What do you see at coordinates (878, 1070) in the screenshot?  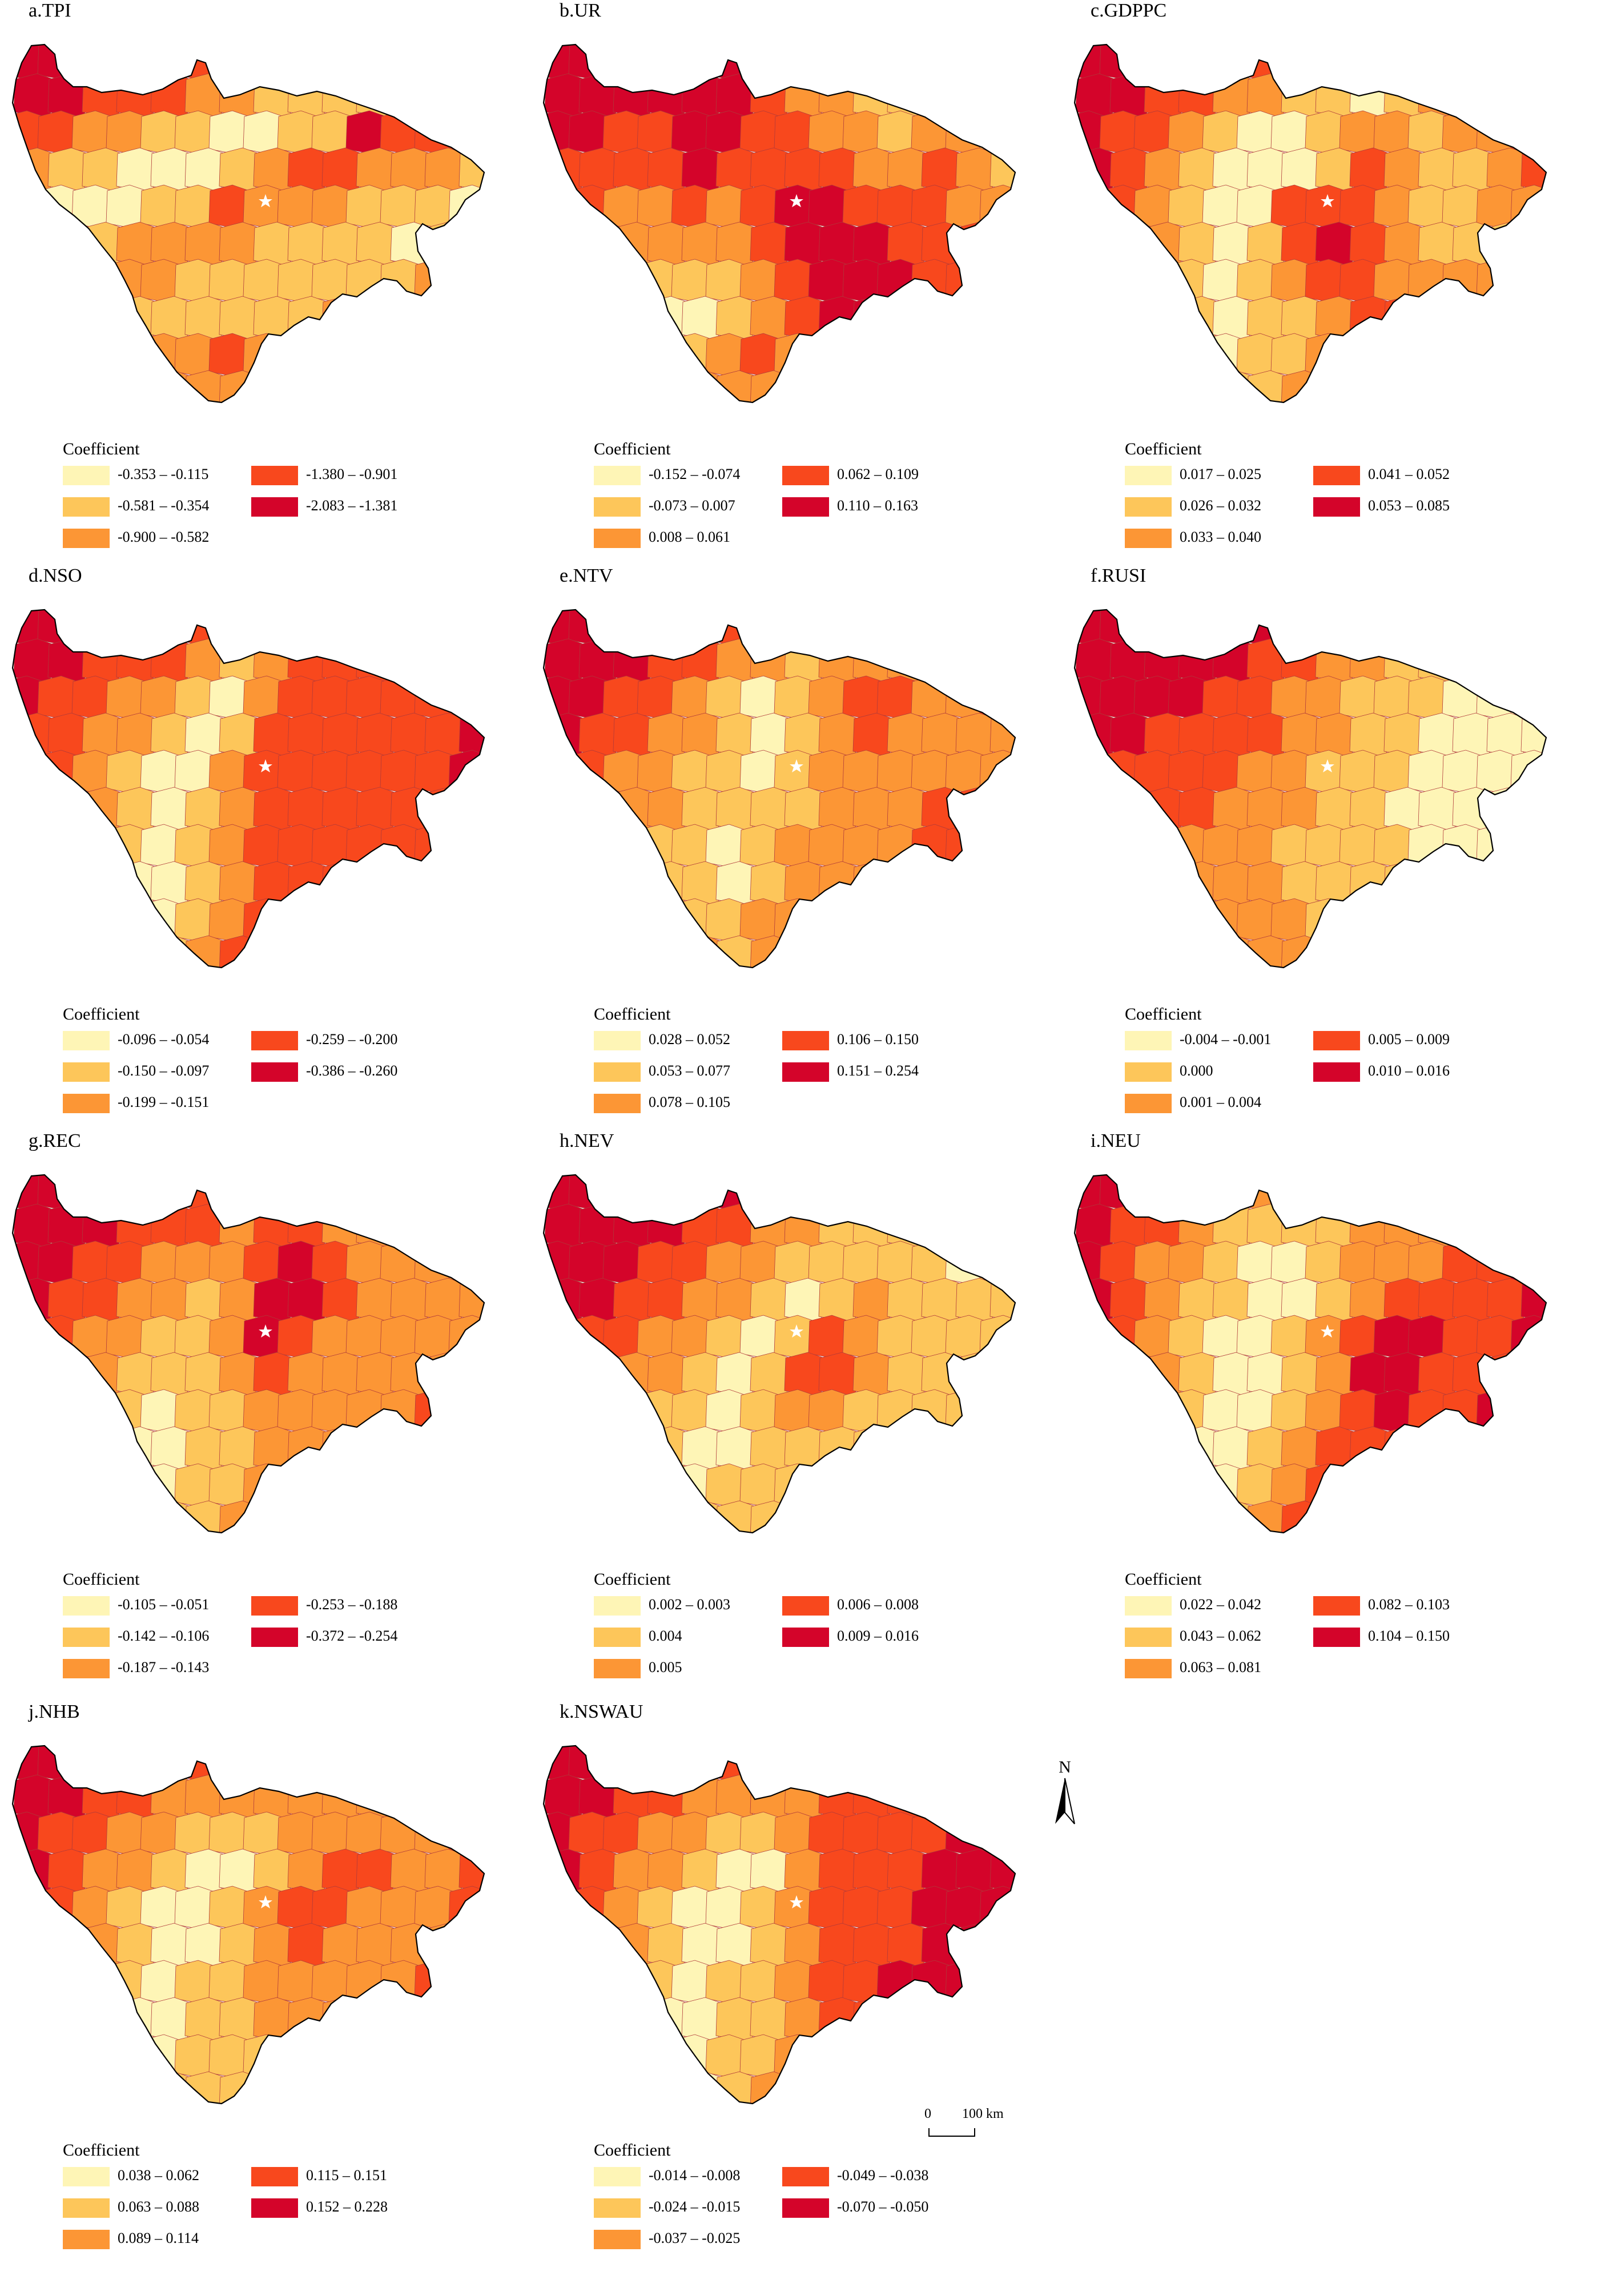 I see `legend-label: 0.151 – 0.254` at bounding box center [878, 1070].